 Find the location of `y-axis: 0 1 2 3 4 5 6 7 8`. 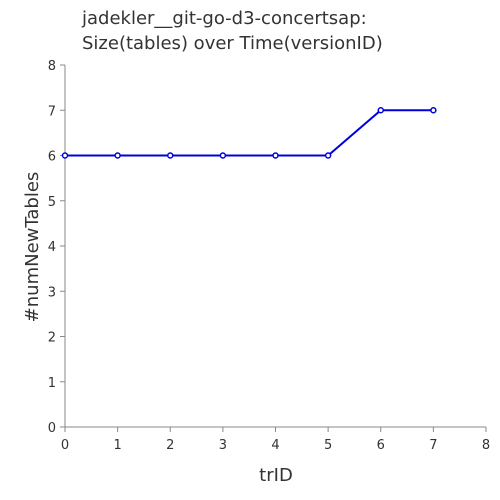

y-axis: 0 1 2 3 4 5 6 7 8 is located at coordinates (57, 247).